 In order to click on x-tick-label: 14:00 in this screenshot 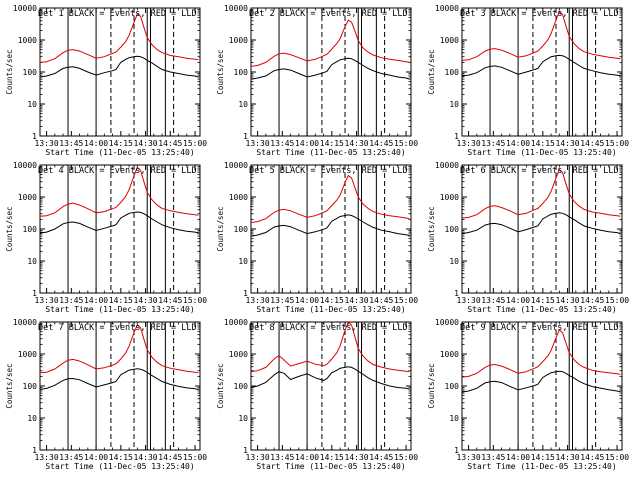, I will do `click(518, 457)`.